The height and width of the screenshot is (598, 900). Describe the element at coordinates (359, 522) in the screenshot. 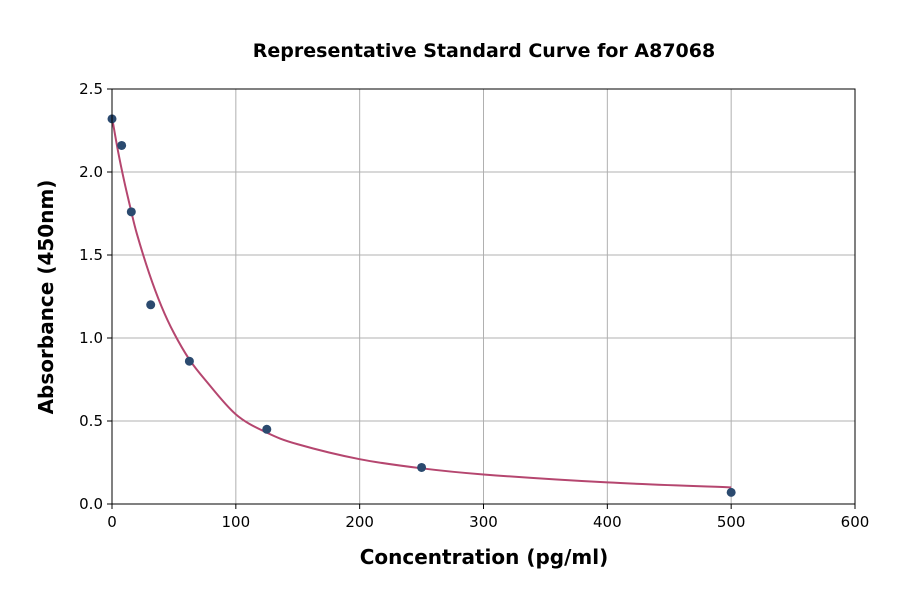

I see `x-tick-label: 200` at that location.